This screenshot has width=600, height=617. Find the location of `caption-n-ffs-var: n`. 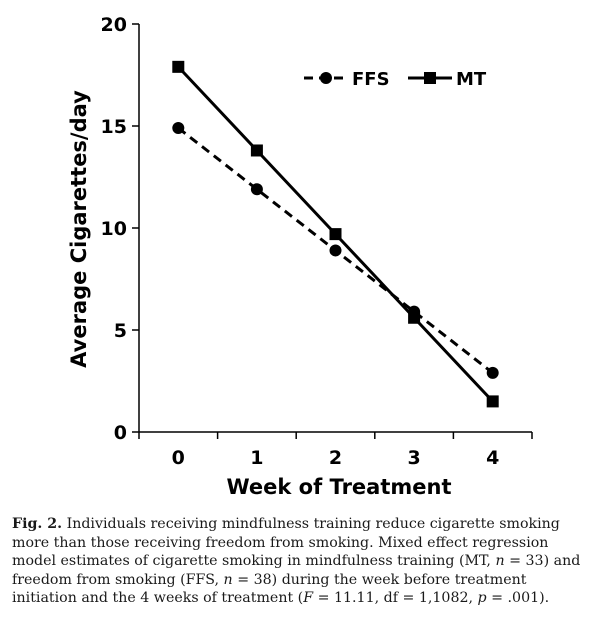

caption-n-ffs-var: n is located at coordinates (228, 579).